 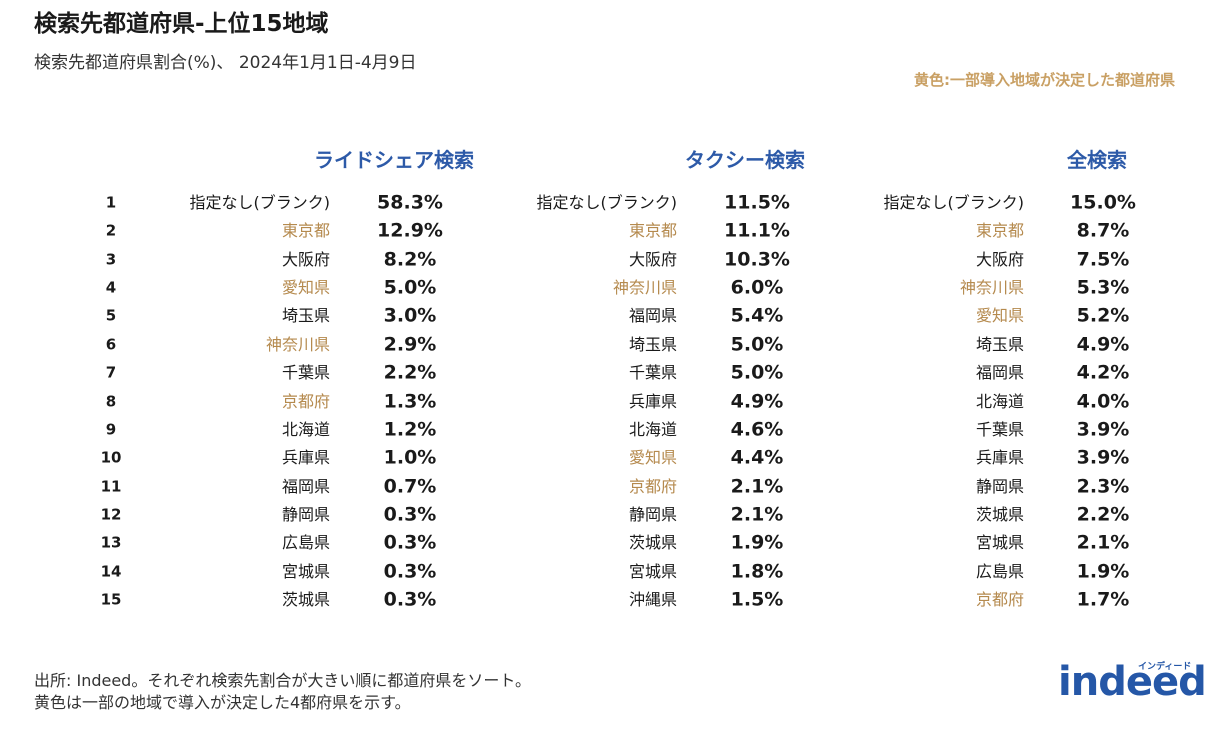 I want to click on footer-line: 黄色は一部の地域で導入が決定した4都府県を示す。, so click(x=222, y=702).